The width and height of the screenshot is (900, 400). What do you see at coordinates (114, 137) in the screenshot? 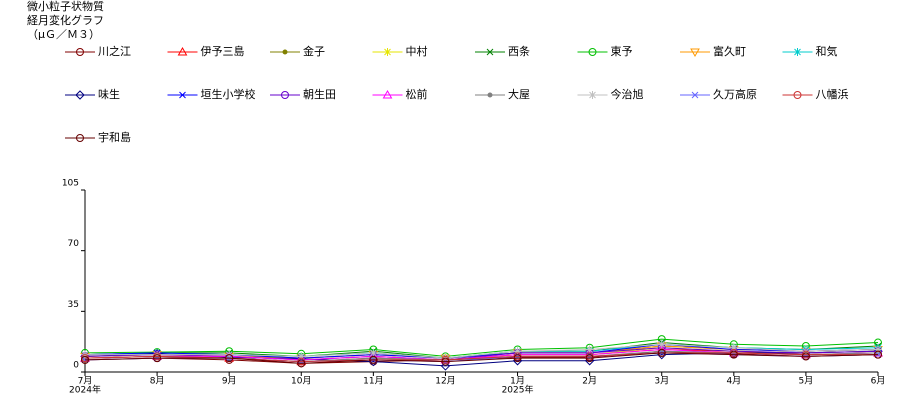
I see `legend-label: 宇和島` at bounding box center [114, 137].